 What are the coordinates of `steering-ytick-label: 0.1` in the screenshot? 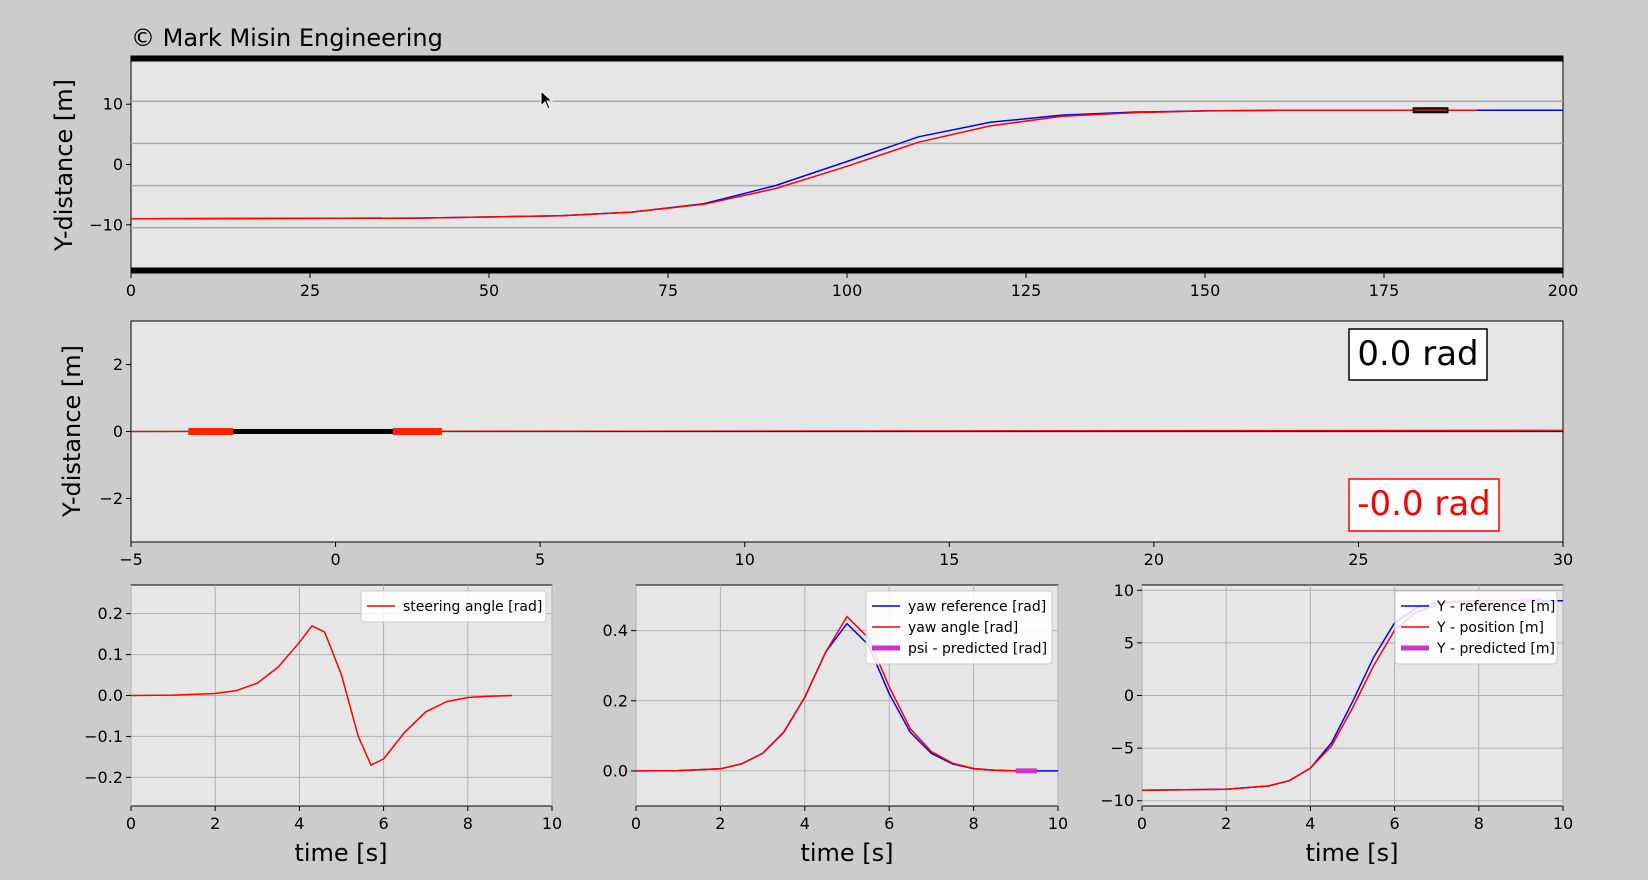 It's located at (110, 654).